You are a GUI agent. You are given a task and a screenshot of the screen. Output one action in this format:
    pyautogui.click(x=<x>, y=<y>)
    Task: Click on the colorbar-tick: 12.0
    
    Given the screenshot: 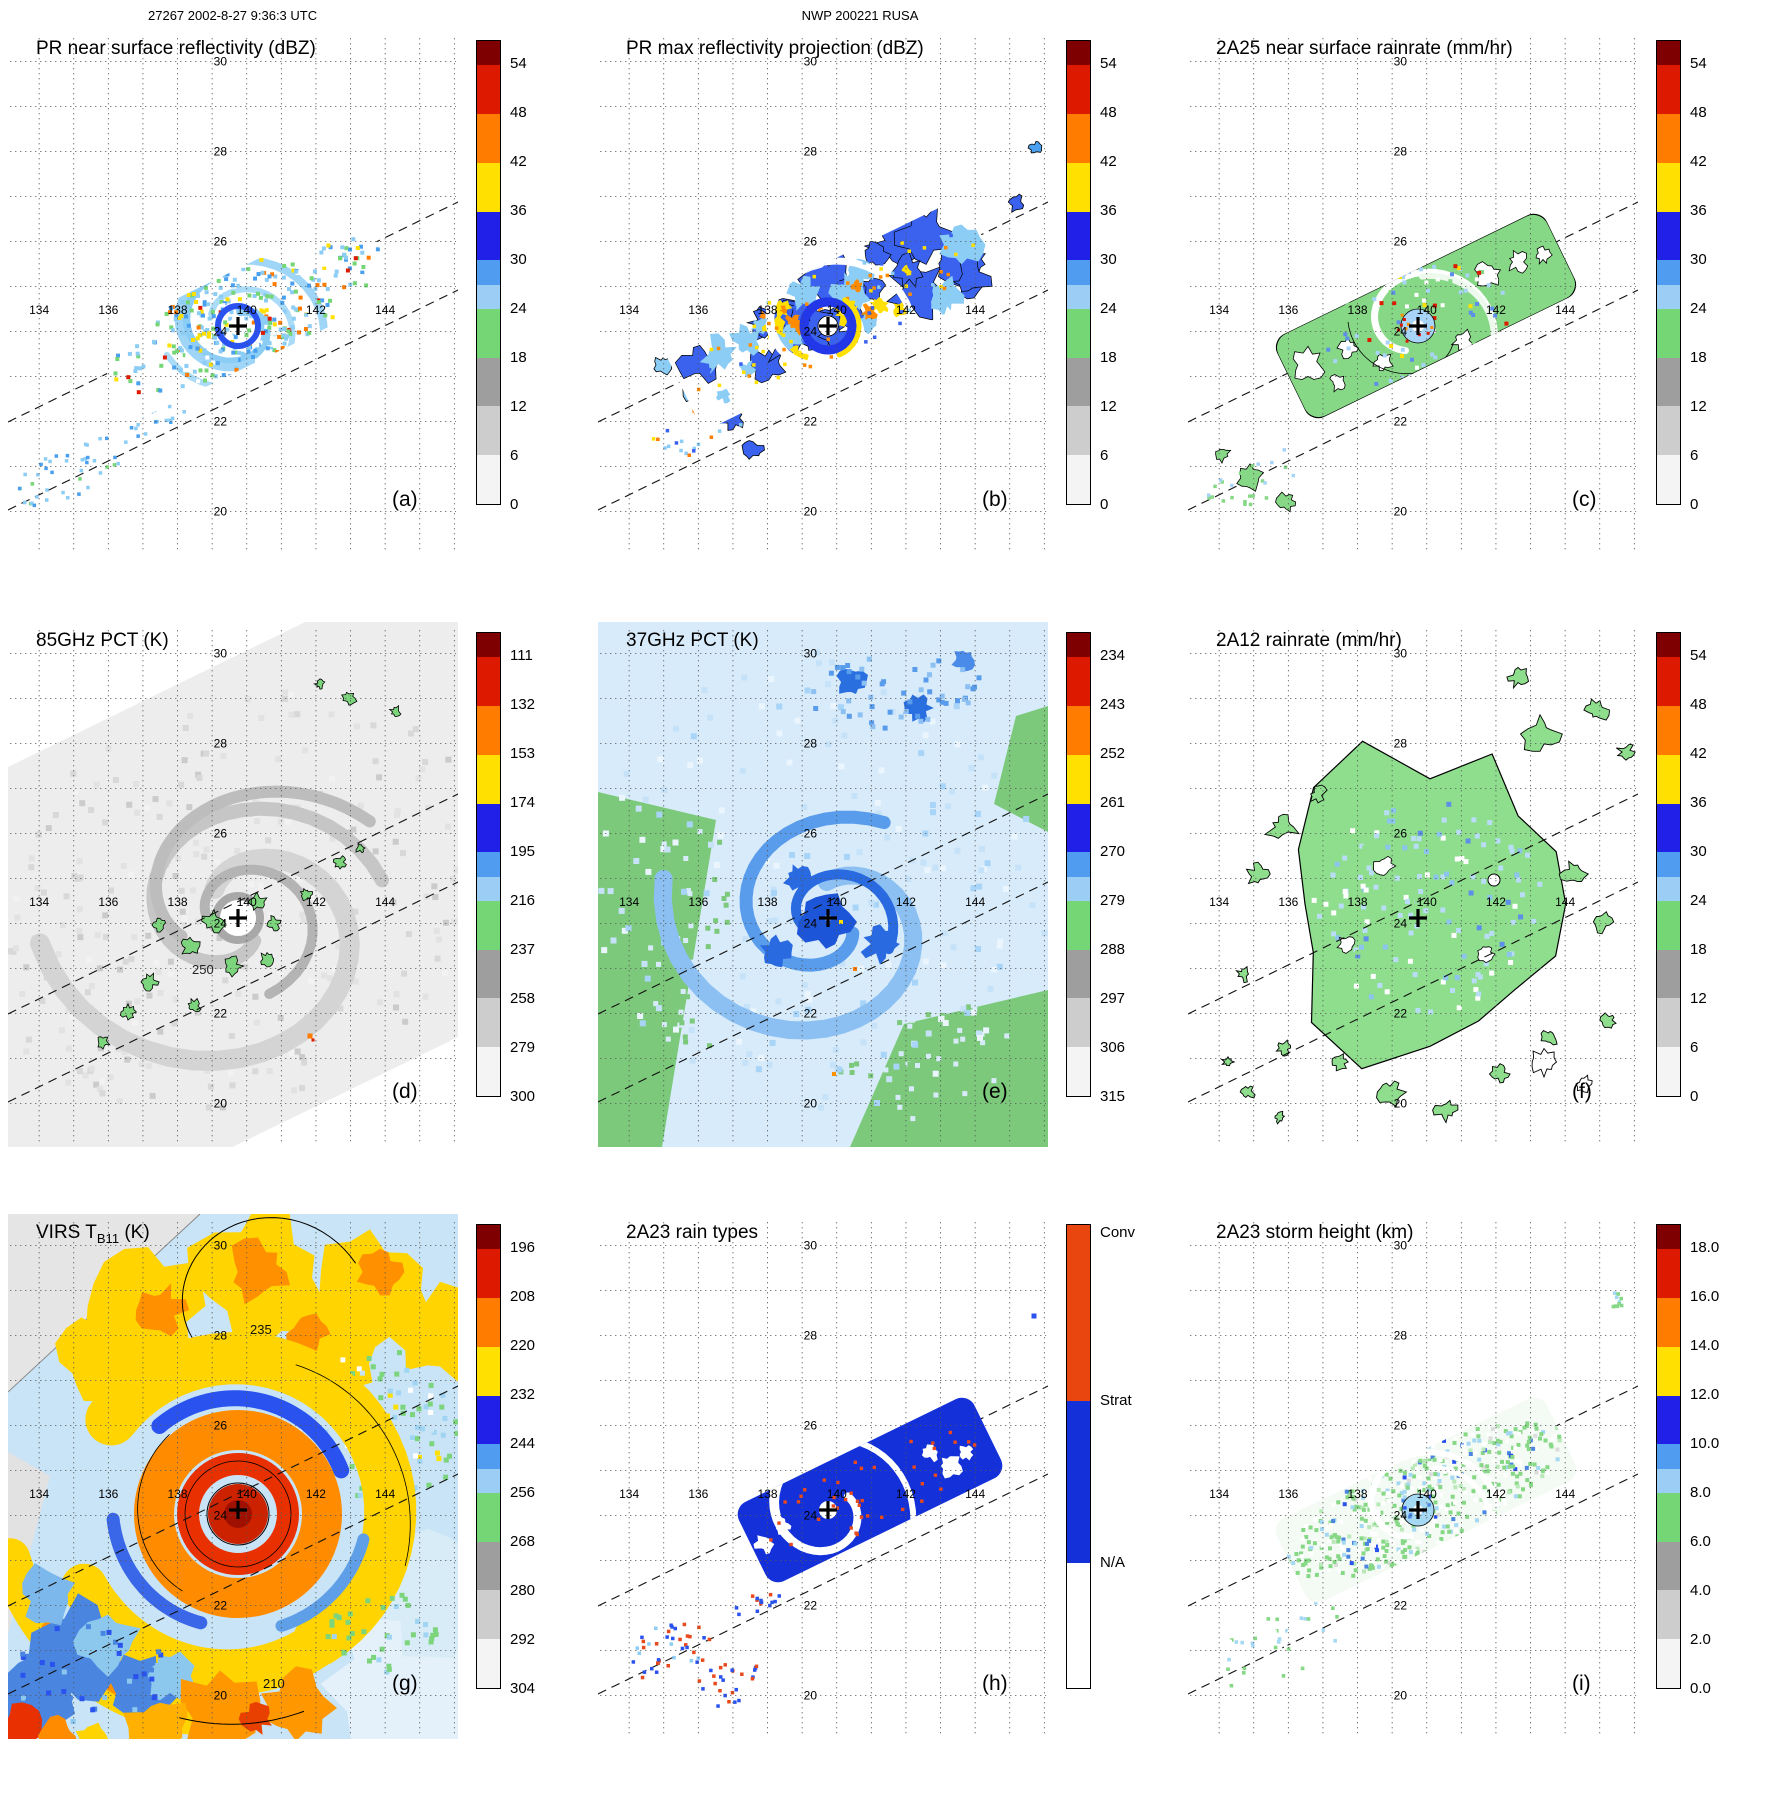 What is the action you would take?
    pyautogui.click(x=1705, y=1395)
    